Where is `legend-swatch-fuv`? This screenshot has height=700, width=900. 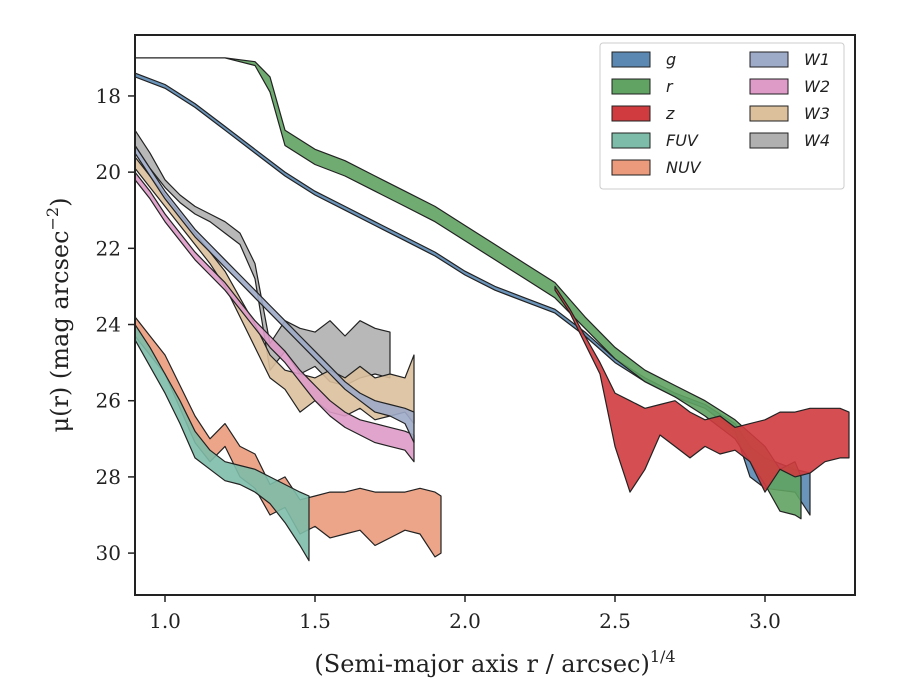
legend-swatch-fuv is located at coordinates (631, 140).